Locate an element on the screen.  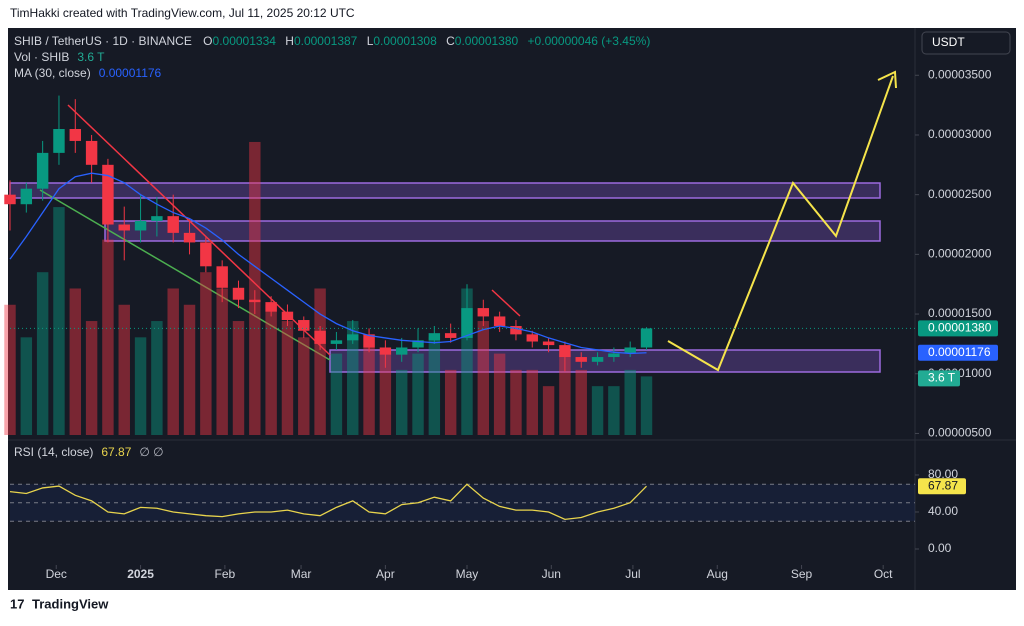
rsi-line is located at coordinates (328, 502).